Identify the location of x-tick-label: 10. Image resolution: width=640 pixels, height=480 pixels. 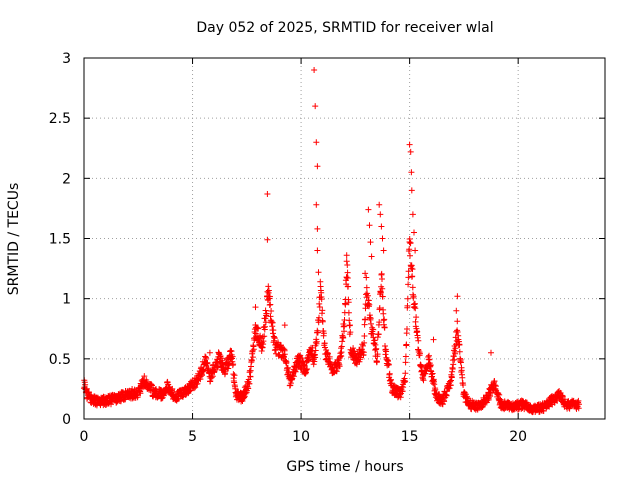
(301, 437).